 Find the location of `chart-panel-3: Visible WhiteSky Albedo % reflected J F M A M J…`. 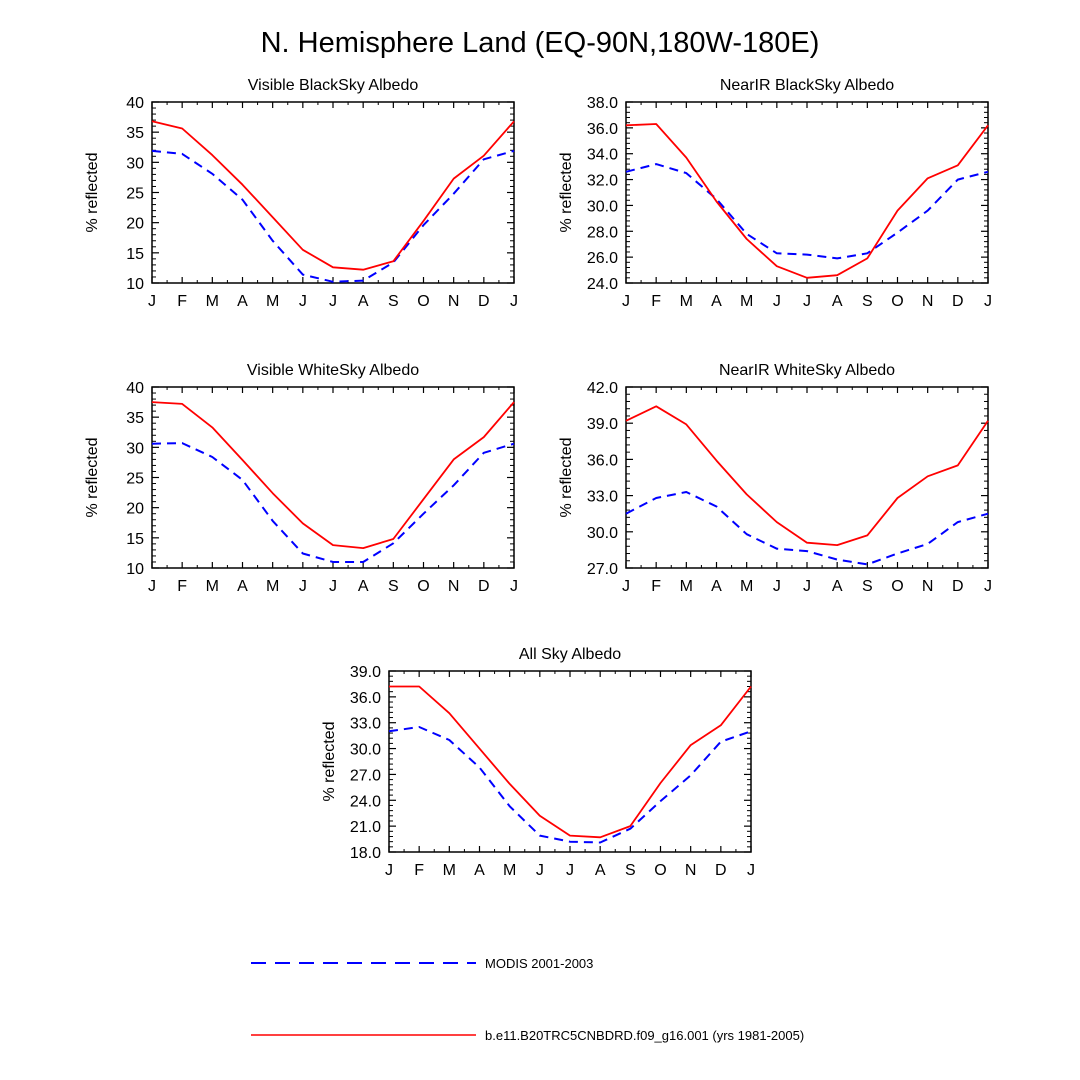

chart-panel-3: Visible WhiteSky Albedo % reflected J F M A M J… is located at coordinates (301, 478).